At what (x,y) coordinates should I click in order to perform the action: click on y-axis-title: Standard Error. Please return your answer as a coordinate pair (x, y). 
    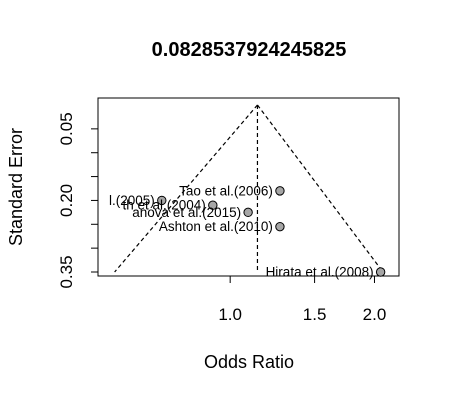
    Looking at the image, I should click on (16, 187).